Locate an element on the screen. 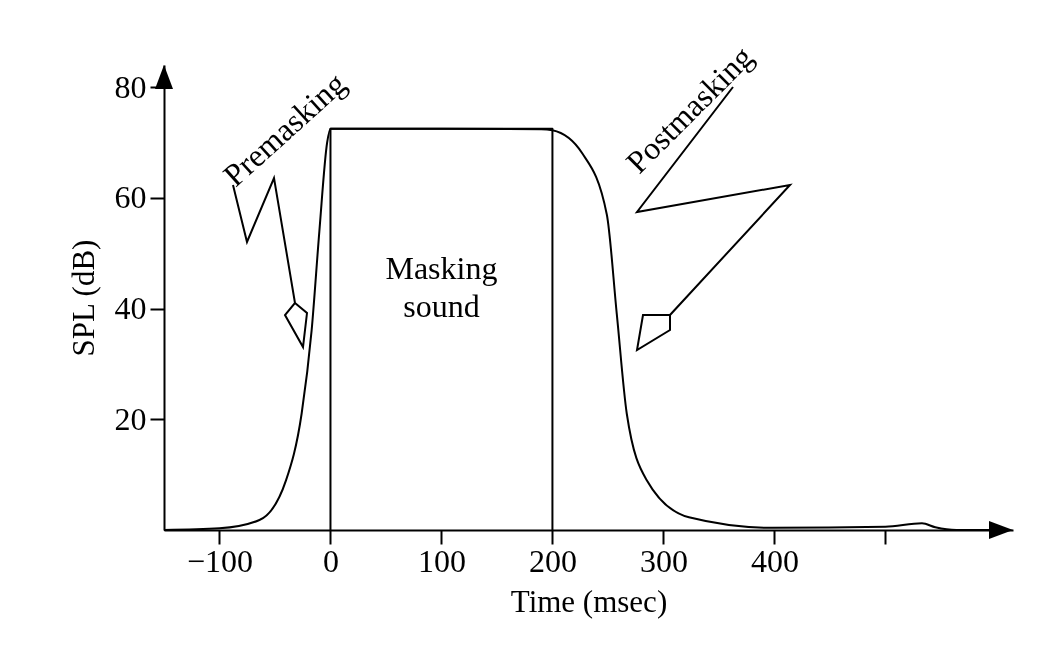 This screenshot has width=1040, height=663. x-tick-label: 300 is located at coordinates (663, 560).